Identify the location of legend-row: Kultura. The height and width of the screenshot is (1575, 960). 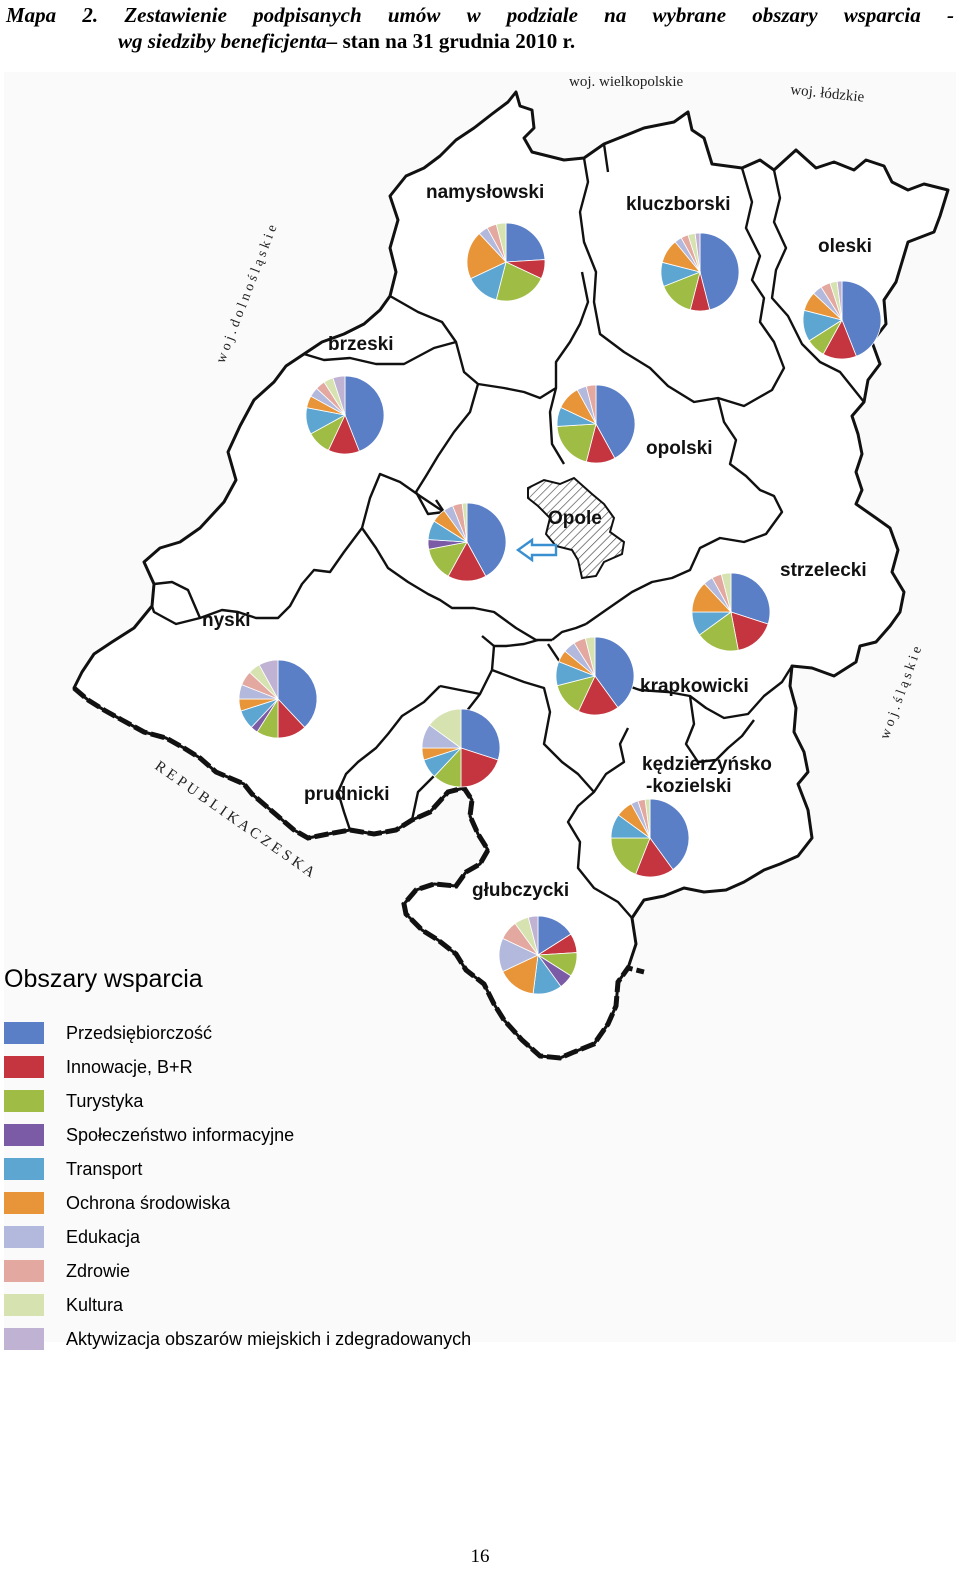
(264, 1305).